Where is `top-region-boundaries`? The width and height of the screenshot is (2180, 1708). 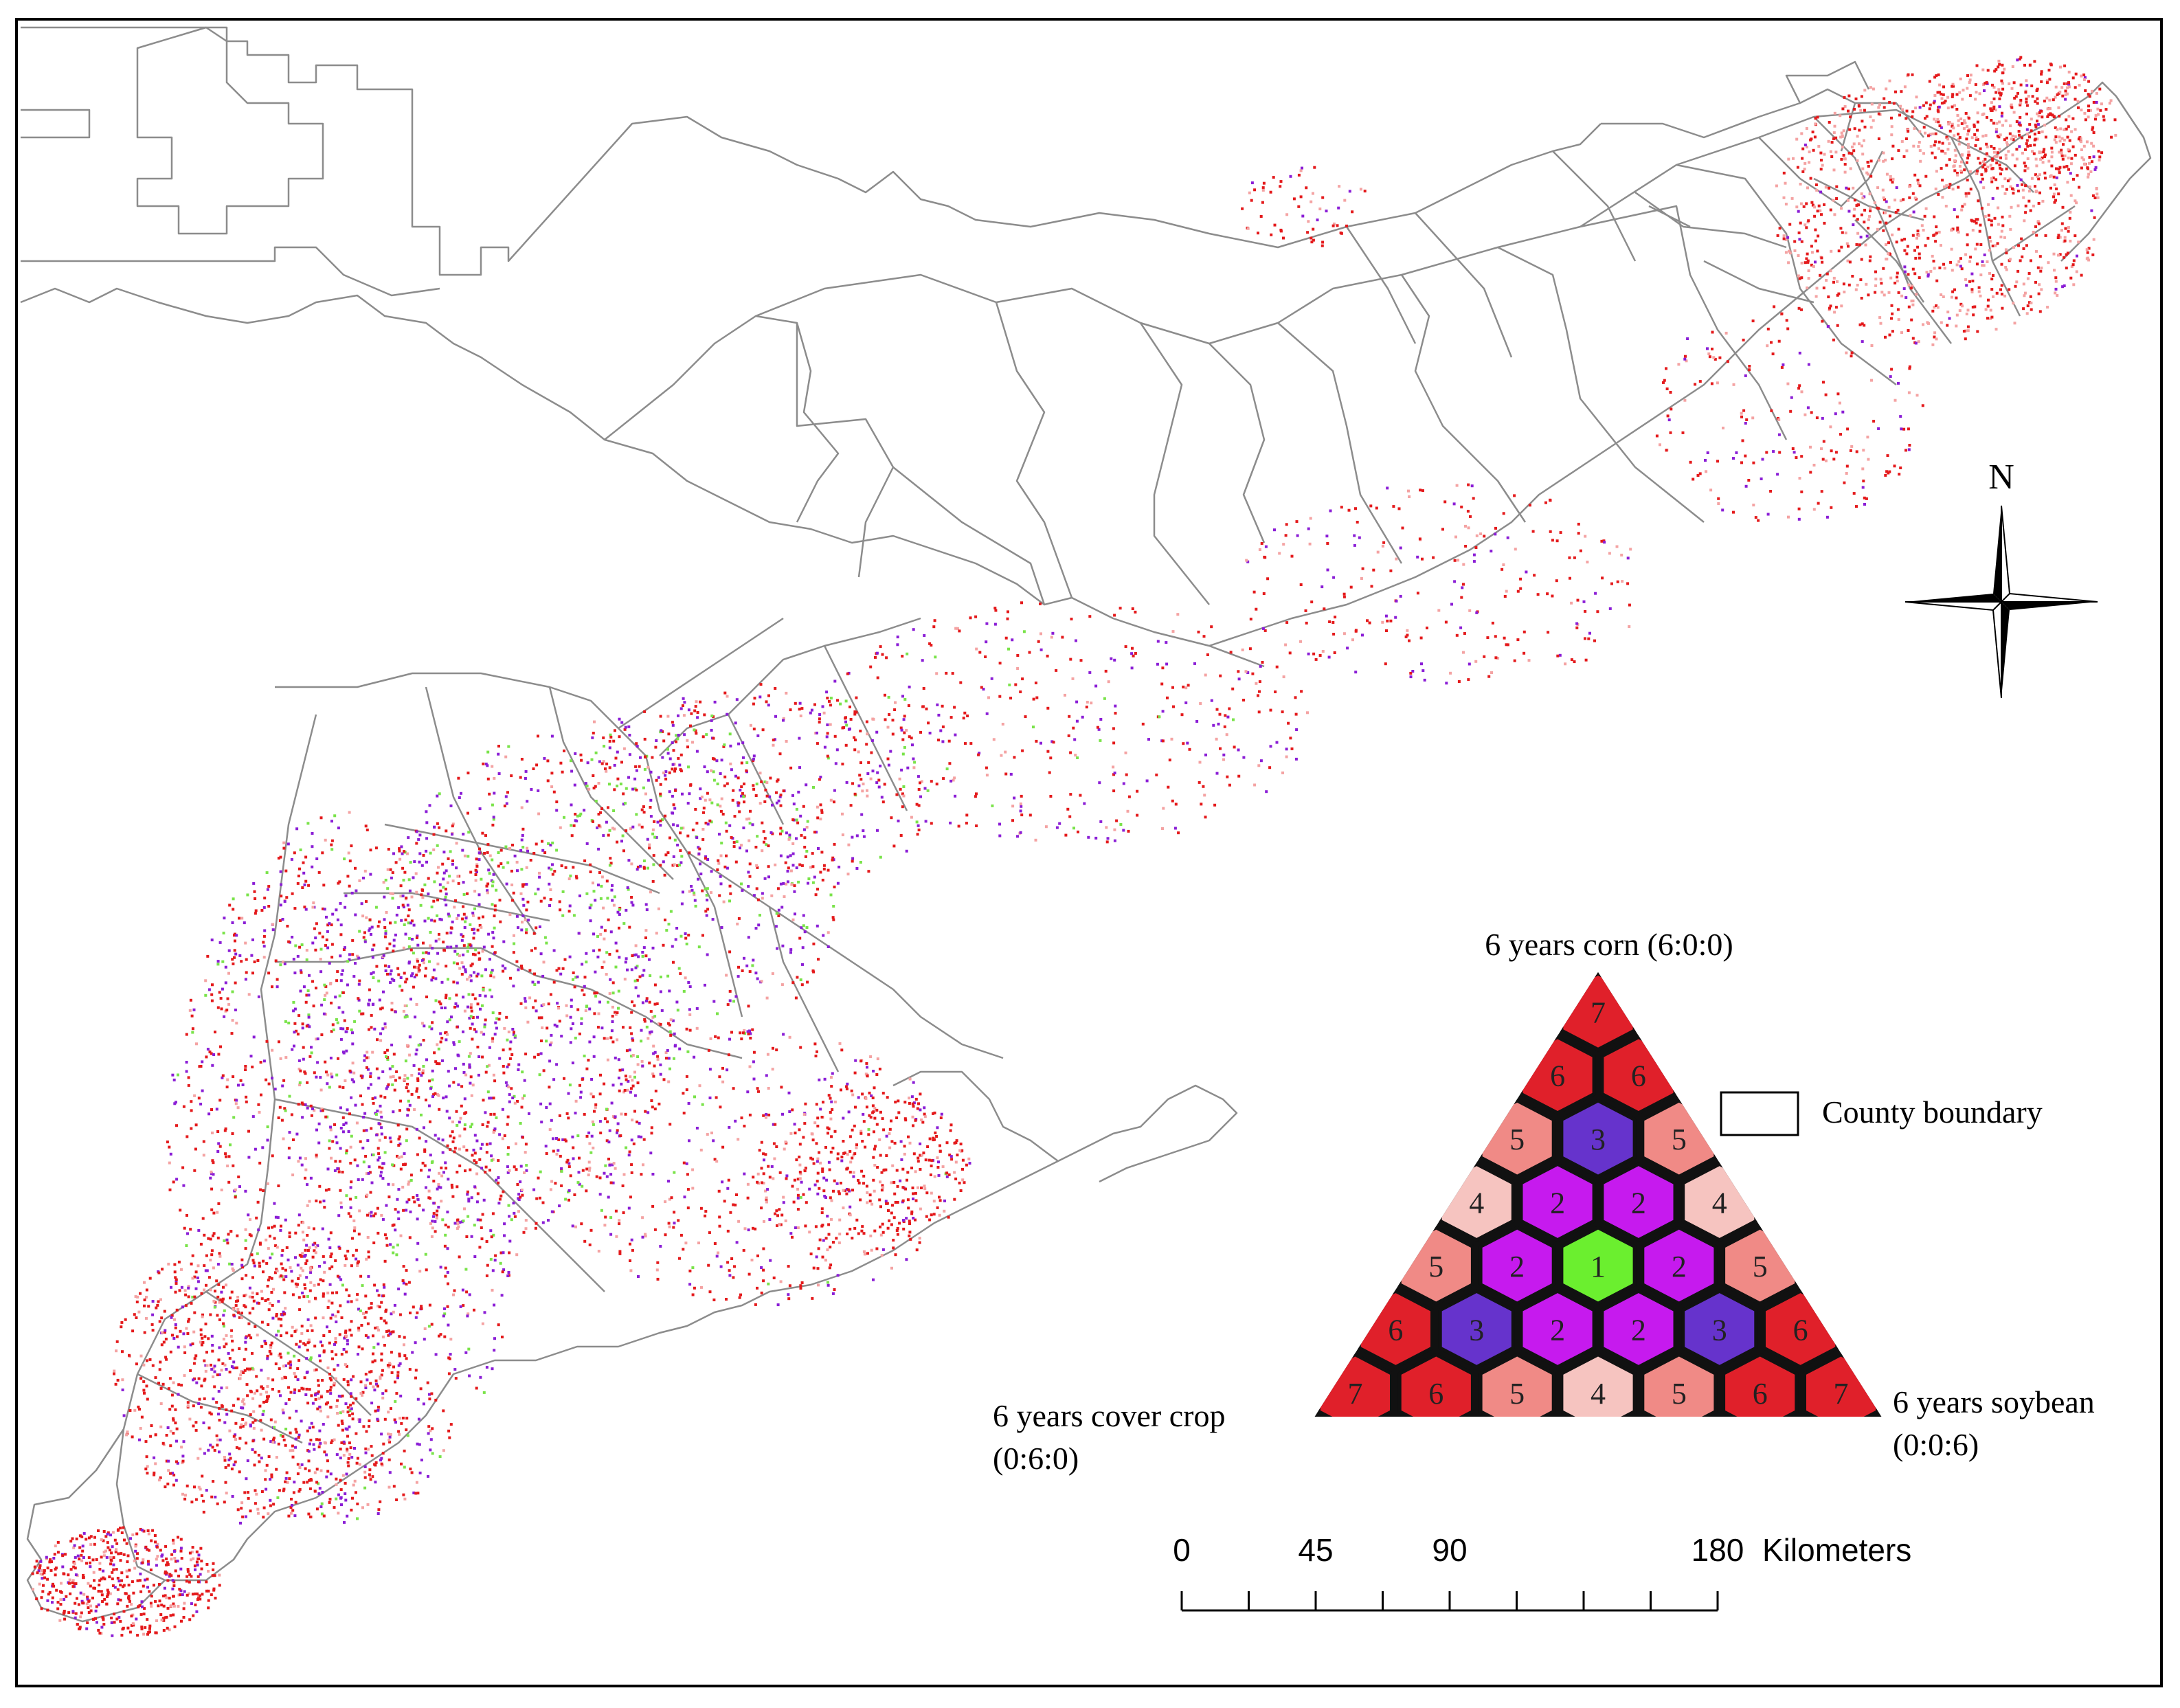
top-region-boundaries is located at coordinates (811, 151).